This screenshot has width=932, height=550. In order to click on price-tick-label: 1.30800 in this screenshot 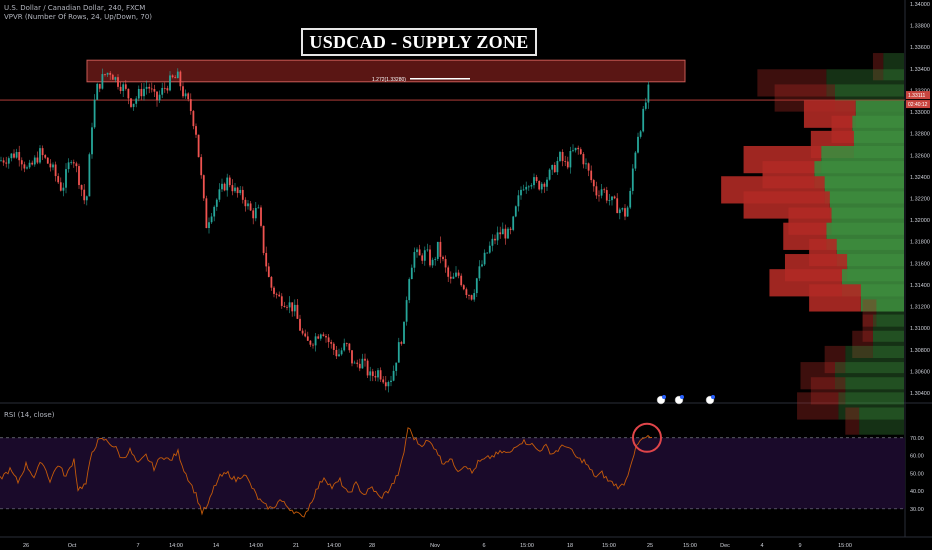, I will do `click(920, 351)`.